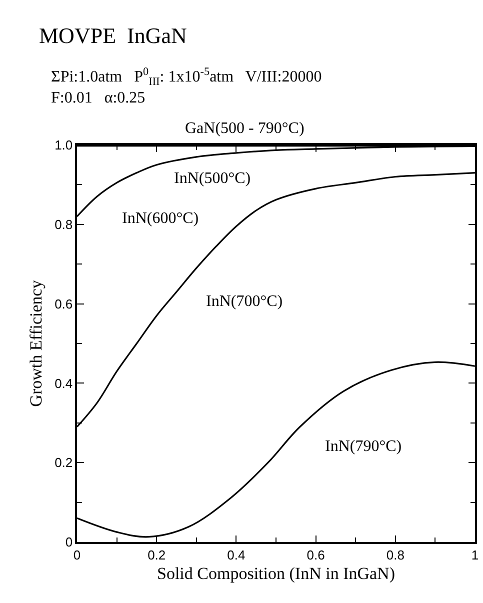 The height and width of the screenshot is (603, 483). Describe the element at coordinates (276, 574) in the screenshot. I see `x-axis-title: Solid Composition (InN in InGaN)` at that location.